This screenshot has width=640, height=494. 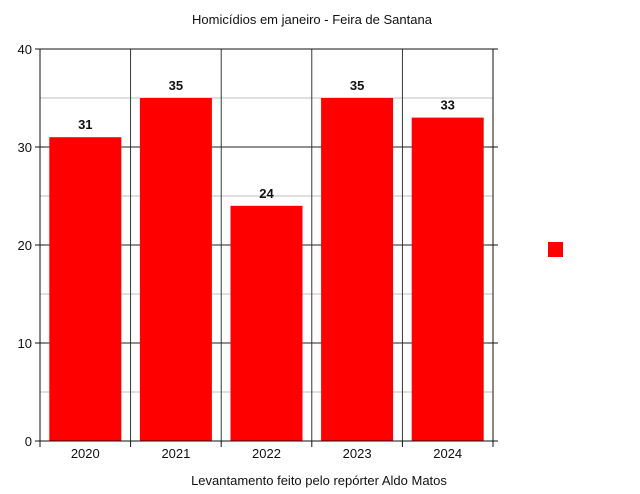 What do you see at coordinates (85, 453) in the screenshot?
I see `x-tick-label: 2020` at bounding box center [85, 453].